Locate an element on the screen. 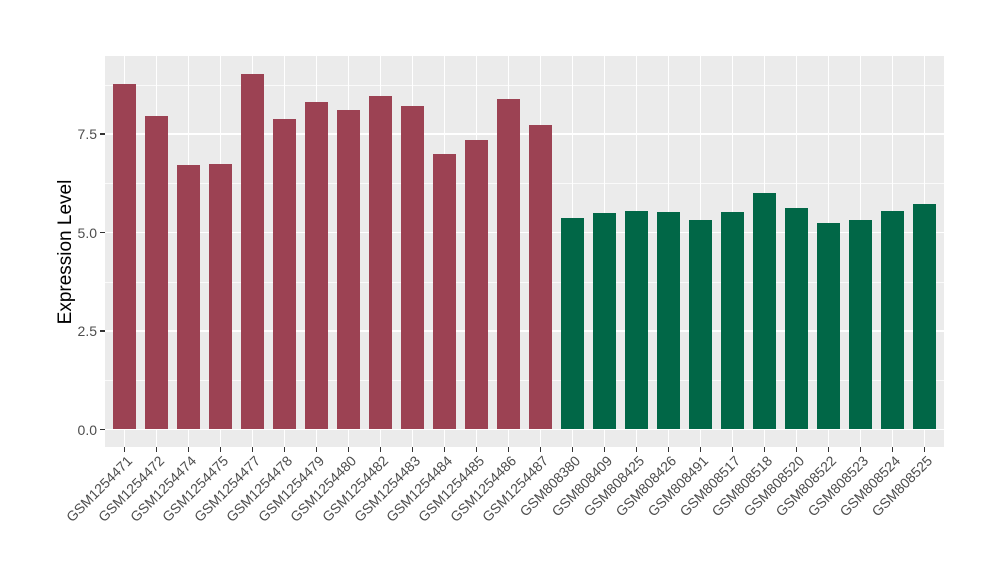  y-axis-tick-label: 0.0 is located at coordinates (87, 429).